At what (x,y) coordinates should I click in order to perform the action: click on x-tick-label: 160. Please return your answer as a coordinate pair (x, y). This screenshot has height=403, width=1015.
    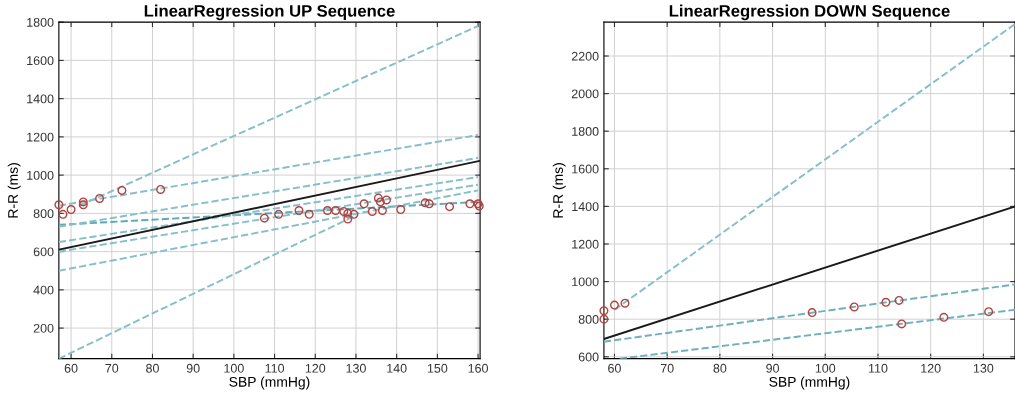
    Looking at the image, I should click on (478, 368).